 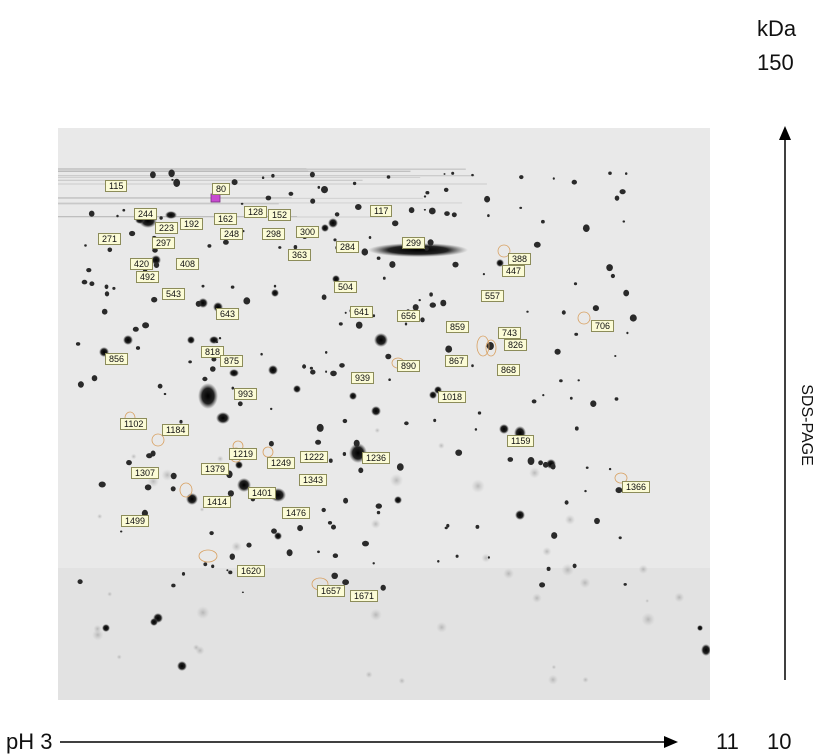 What do you see at coordinates (483, 346) in the screenshot?
I see `detection-outline` at bounding box center [483, 346].